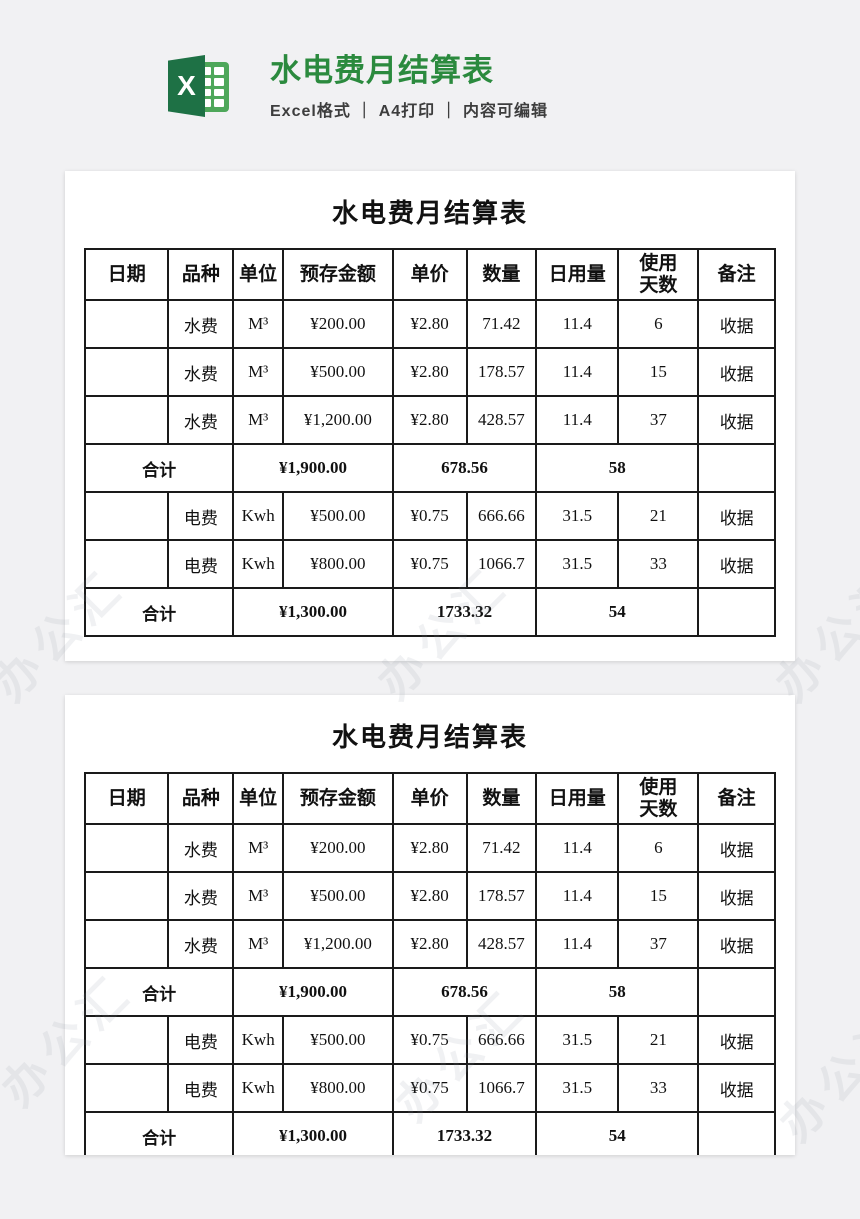  What do you see at coordinates (382, 70) in the screenshot?
I see `page-title: 水电费月结算表` at bounding box center [382, 70].